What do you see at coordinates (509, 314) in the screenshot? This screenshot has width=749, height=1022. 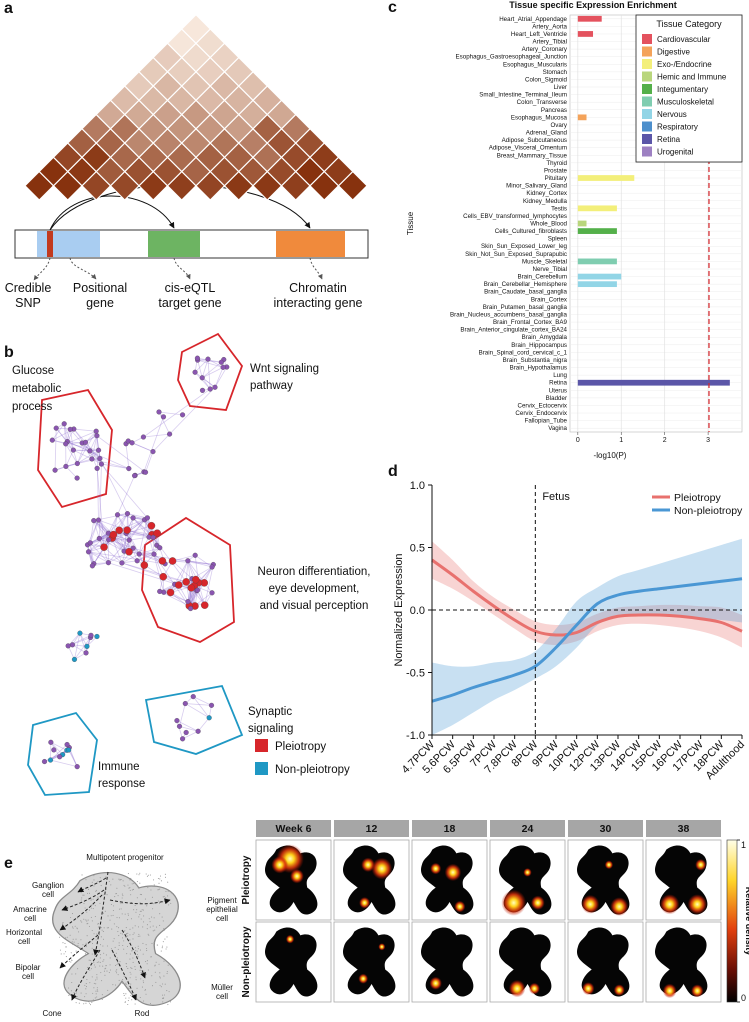 I see `category-label: Brain_Nucleus_accumbens_basal_ganglia` at bounding box center [509, 314].